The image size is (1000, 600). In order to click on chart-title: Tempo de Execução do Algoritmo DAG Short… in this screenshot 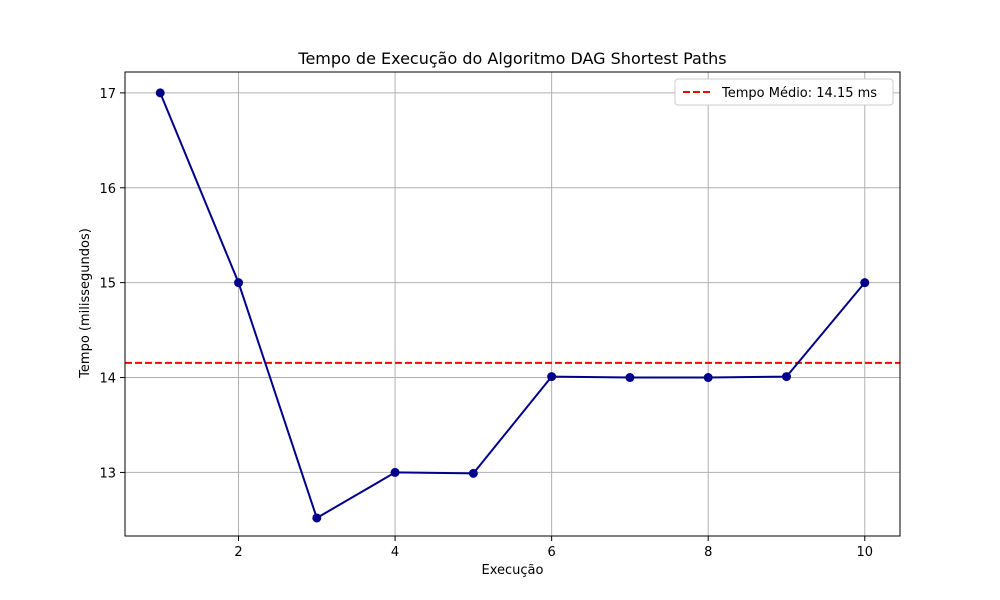, I will do `click(511, 58)`.